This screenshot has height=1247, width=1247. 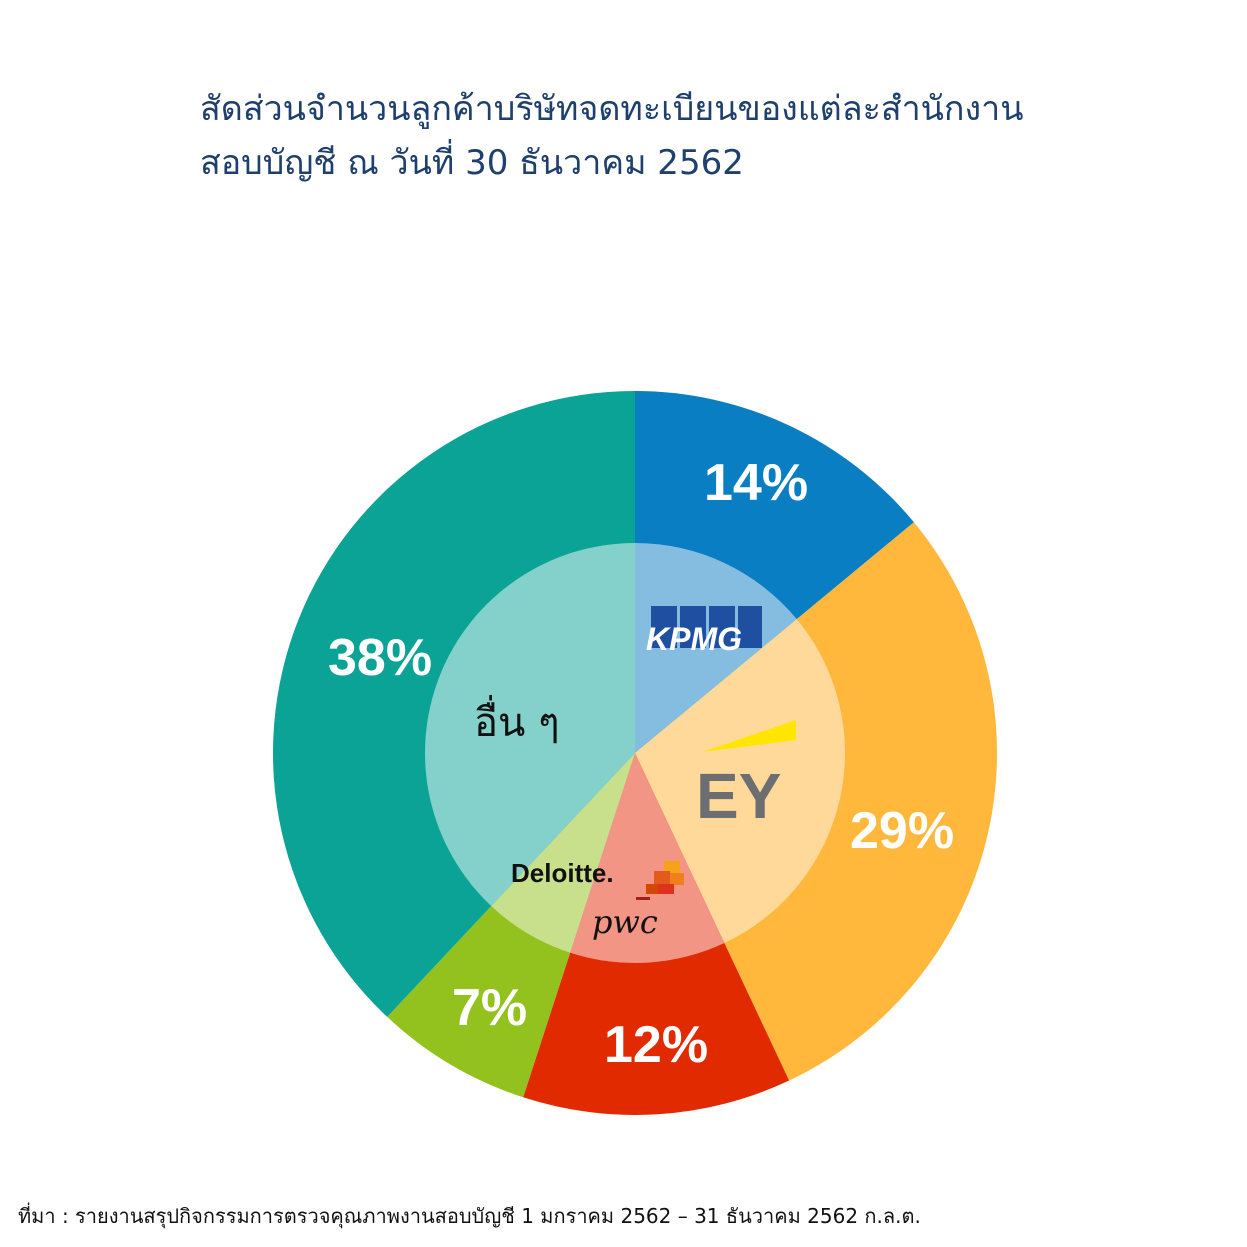 I want to click on kpmg-logo-text: KPMG, so click(x=694, y=639).